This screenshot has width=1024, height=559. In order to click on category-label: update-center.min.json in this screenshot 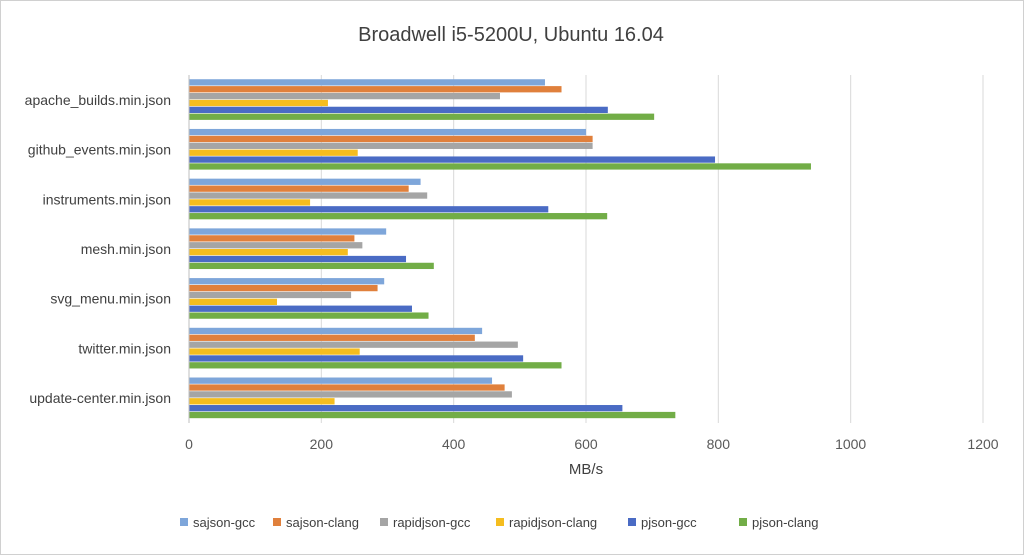, I will do `click(100, 398)`.